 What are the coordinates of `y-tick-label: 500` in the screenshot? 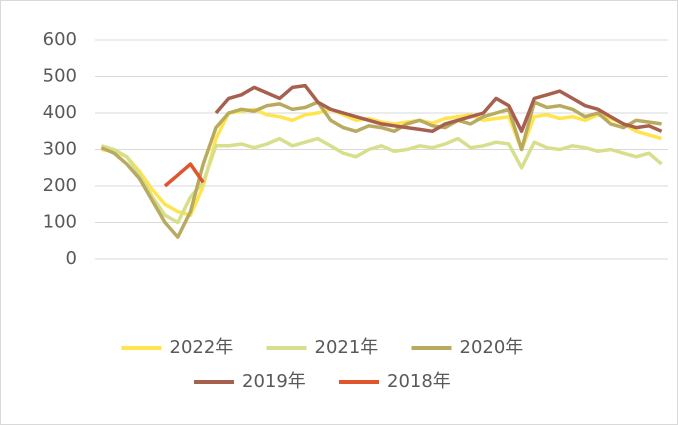 It's located at (60, 76).